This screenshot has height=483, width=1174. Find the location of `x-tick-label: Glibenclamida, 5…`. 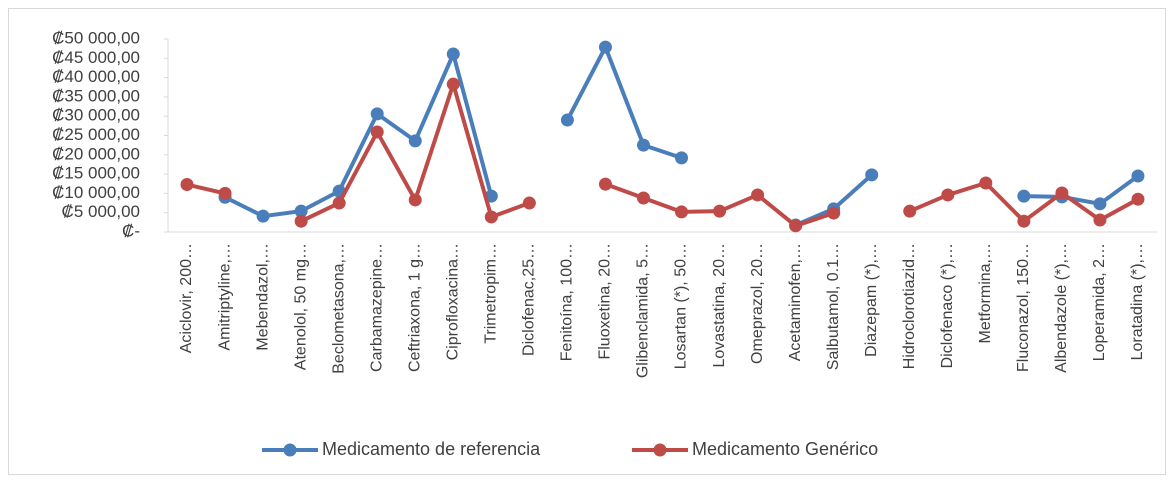

x-tick-label: Glibenclamida, 5… is located at coordinates (643, 310).